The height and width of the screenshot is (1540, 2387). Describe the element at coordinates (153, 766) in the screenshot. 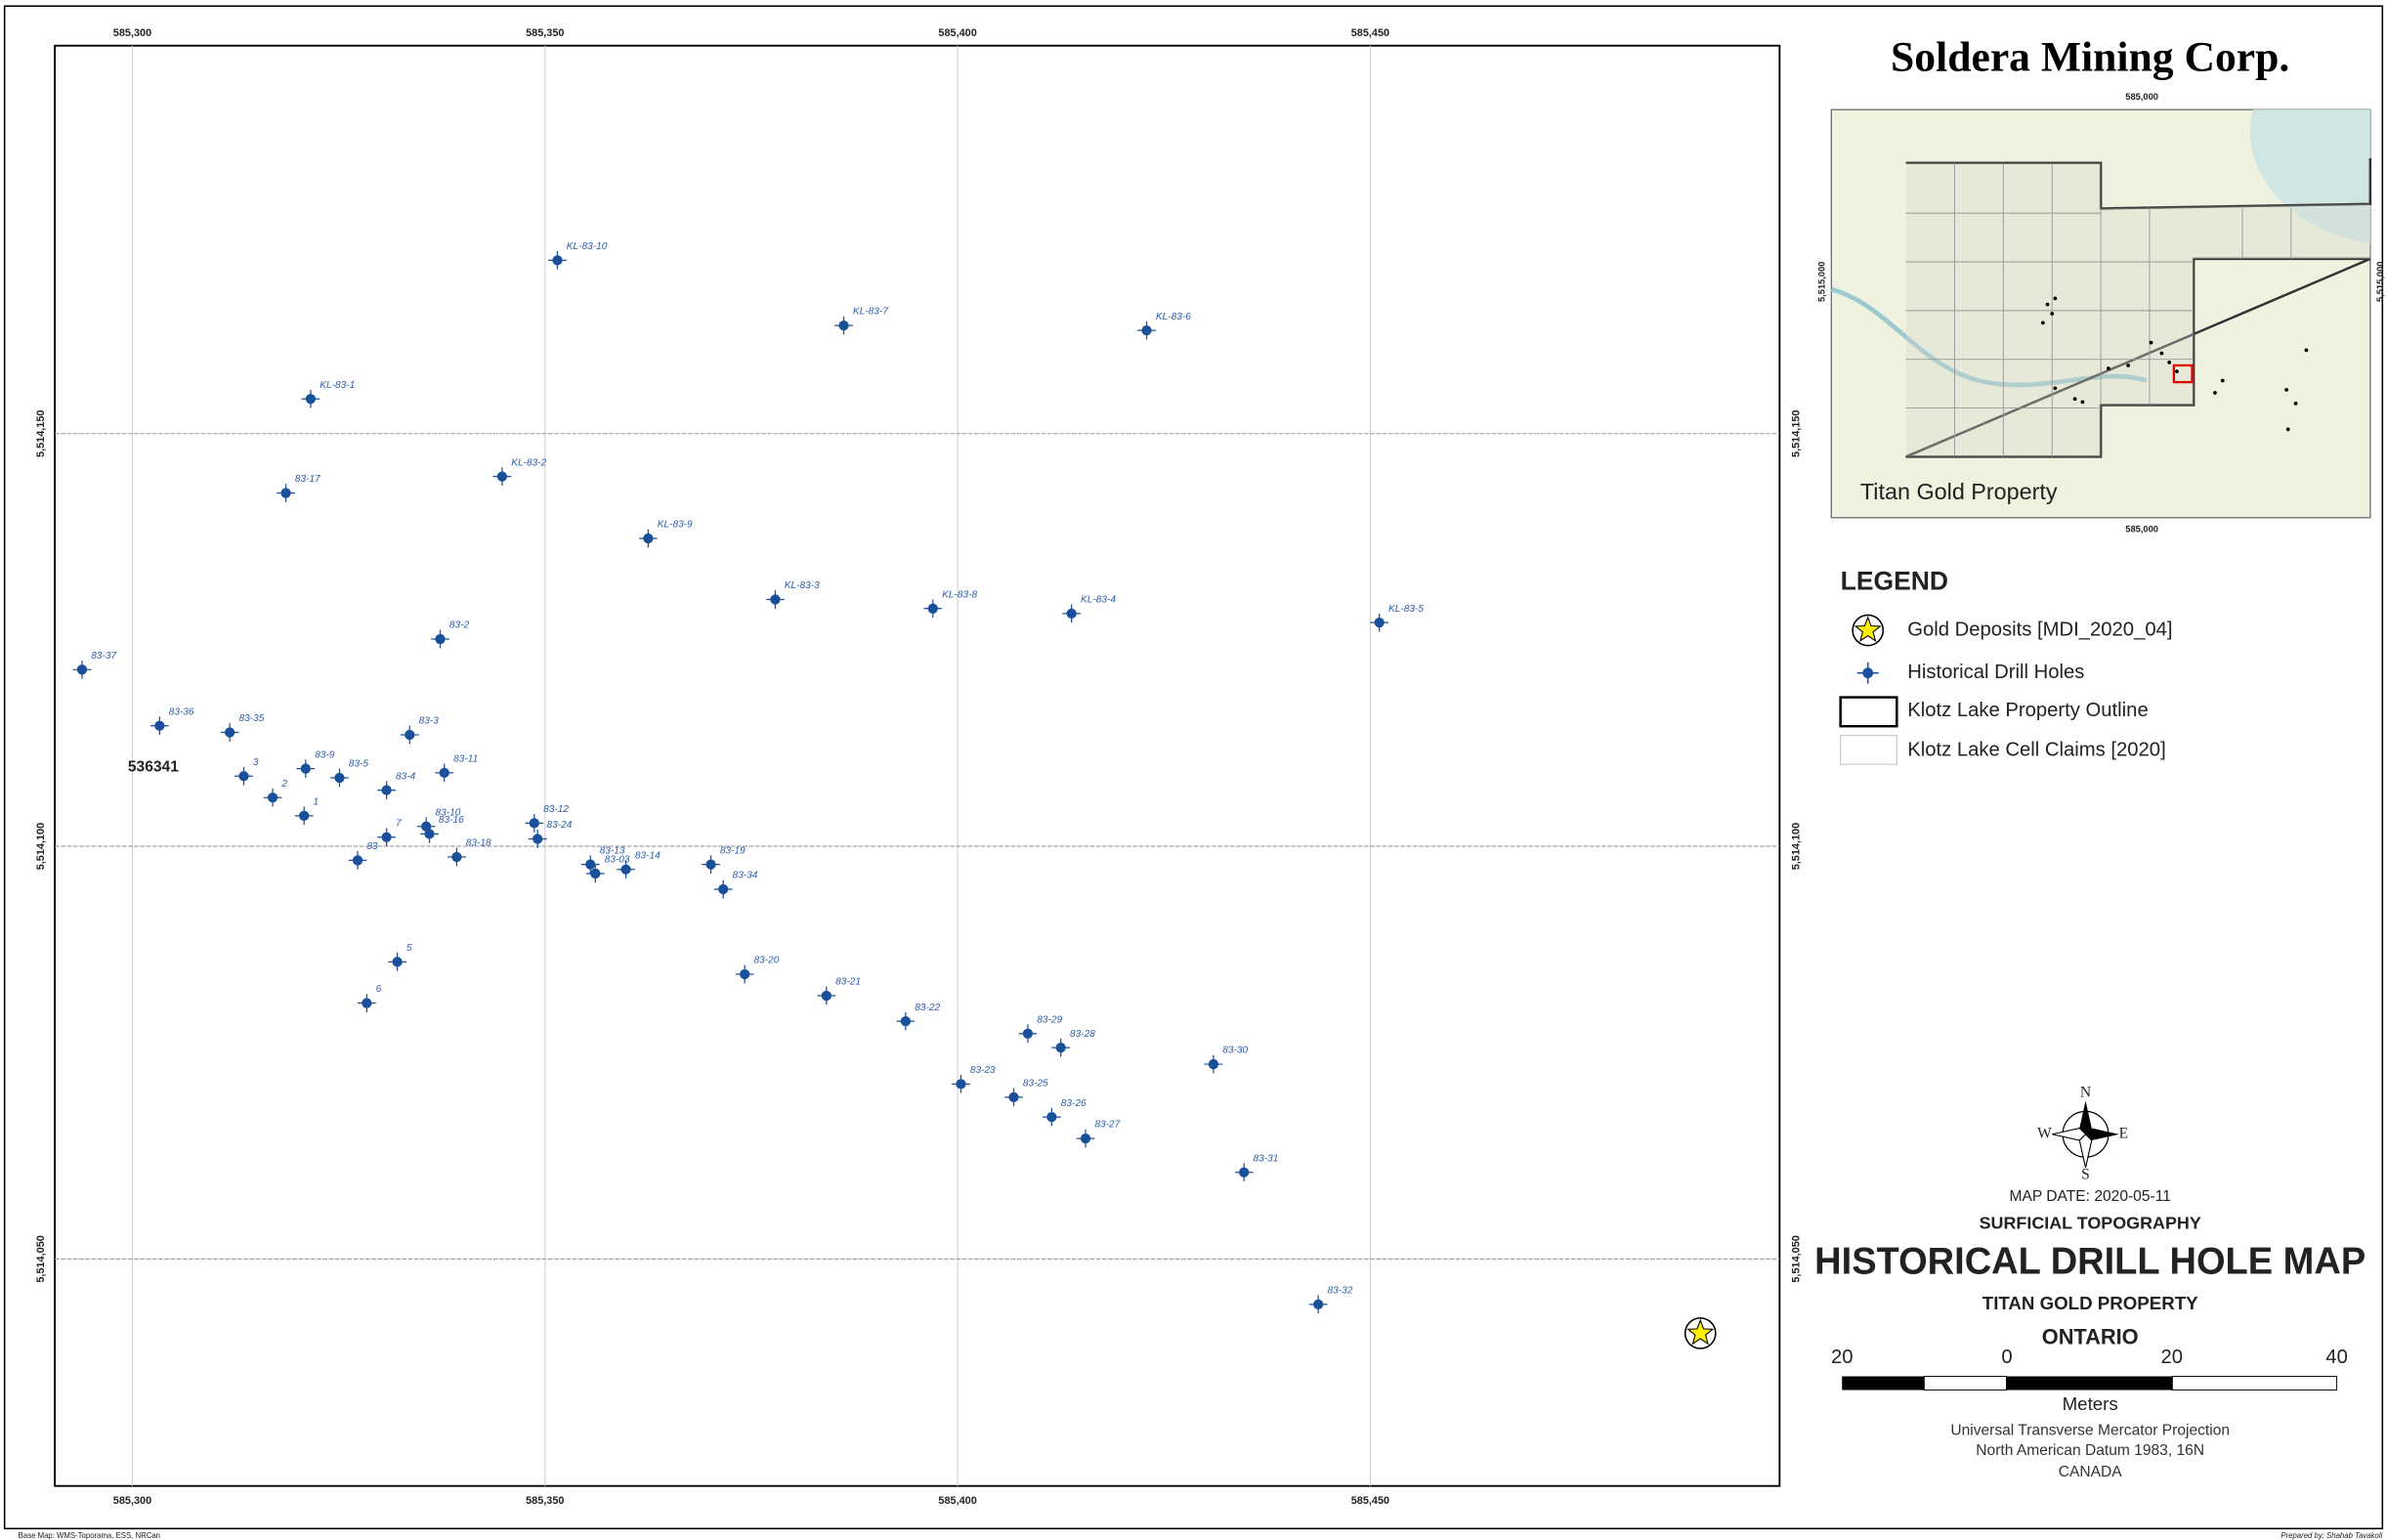

I see `claim-label: 536341` at that location.